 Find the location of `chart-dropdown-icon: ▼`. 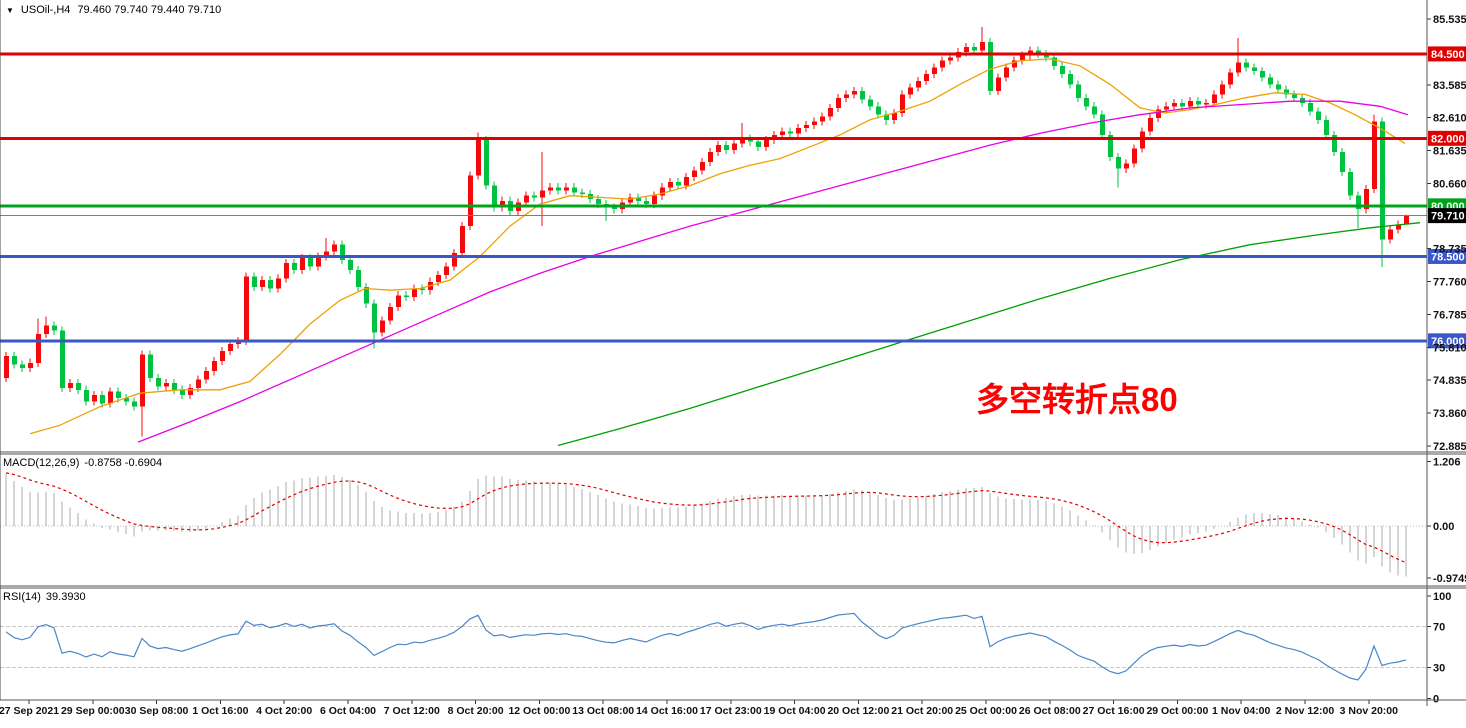

chart-dropdown-icon: ▼ is located at coordinates (10, 10).